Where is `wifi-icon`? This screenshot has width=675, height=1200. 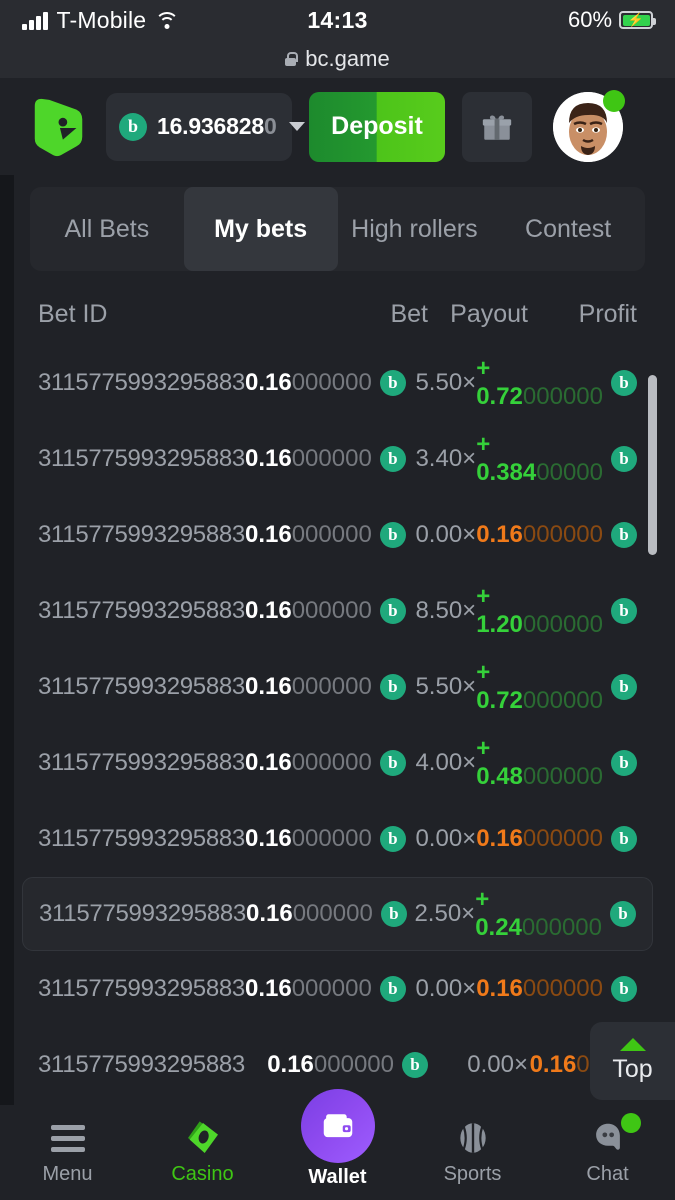
wifi-icon is located at coordinates (167, 20).